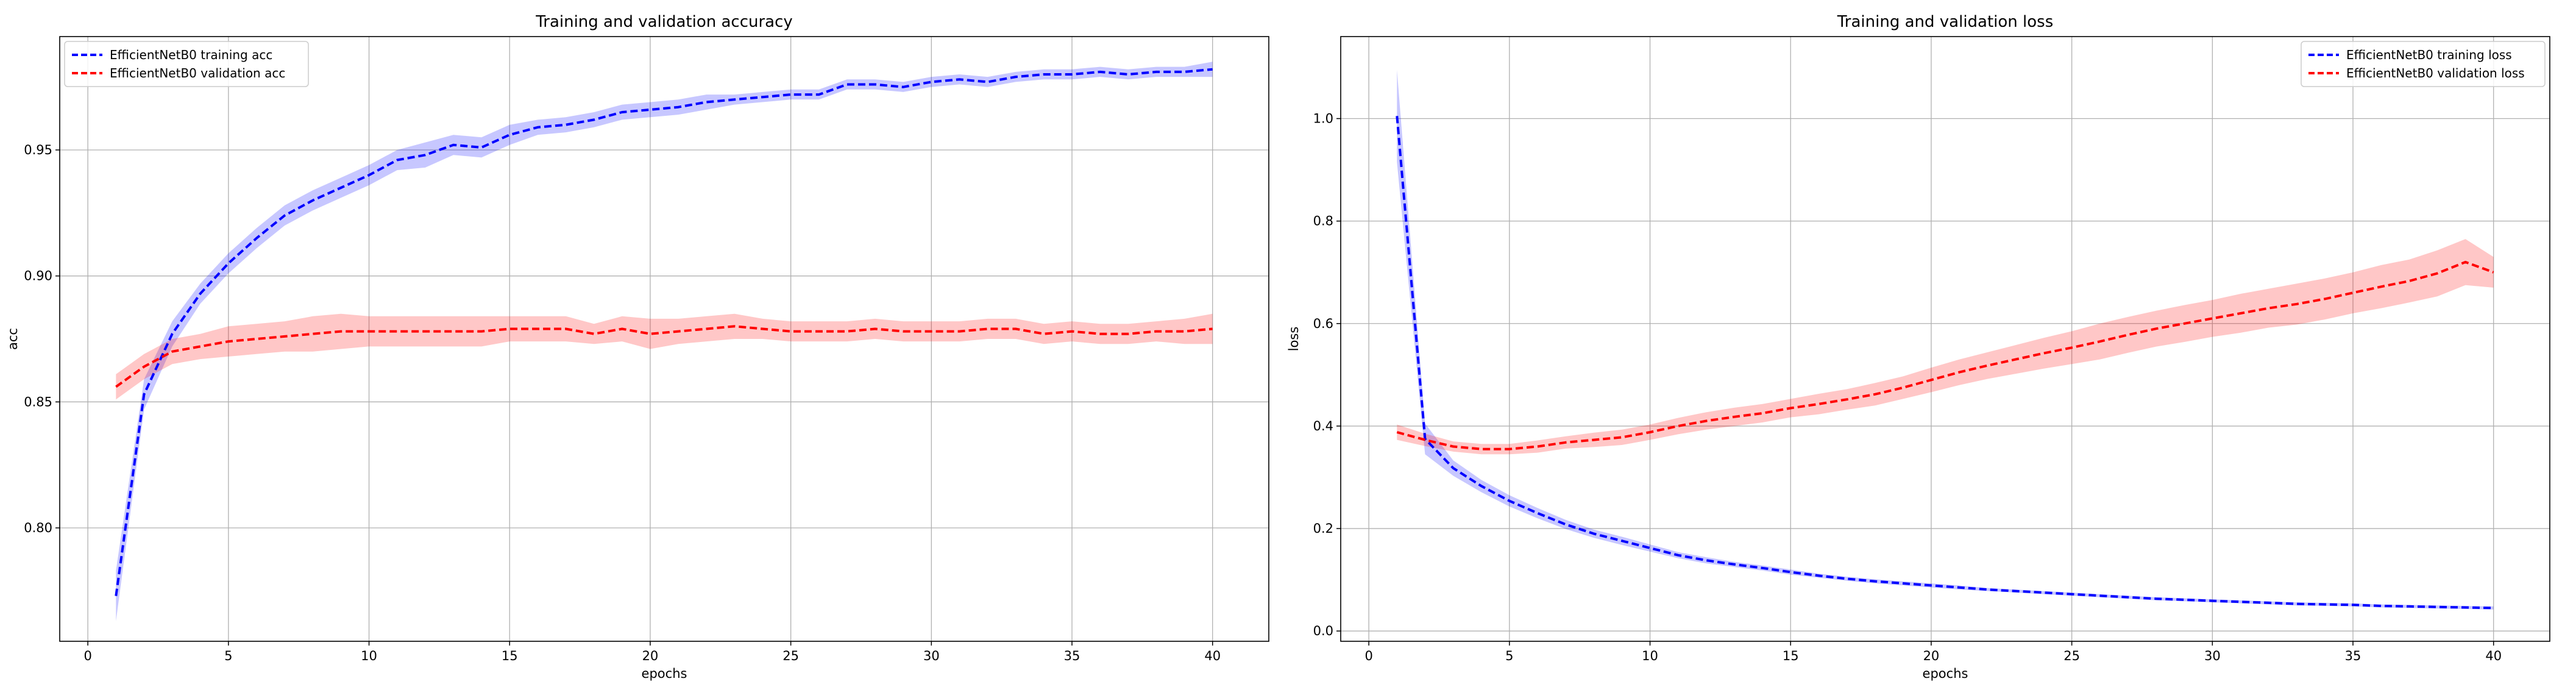 The image size is (2576, 687). What do you see at coordinates (228, 656) in the screenshot?
I see `accuracy-x-tick-label: 5` at bounding box center [228, 656].